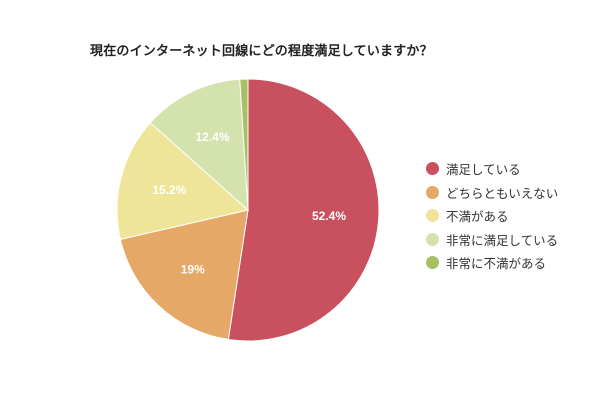 The width and height of the screenshot is (600, 400). Describe the element at coordinates (502, 193) in the screenshot. I see `legend-label: どちらともいえない` at that location.